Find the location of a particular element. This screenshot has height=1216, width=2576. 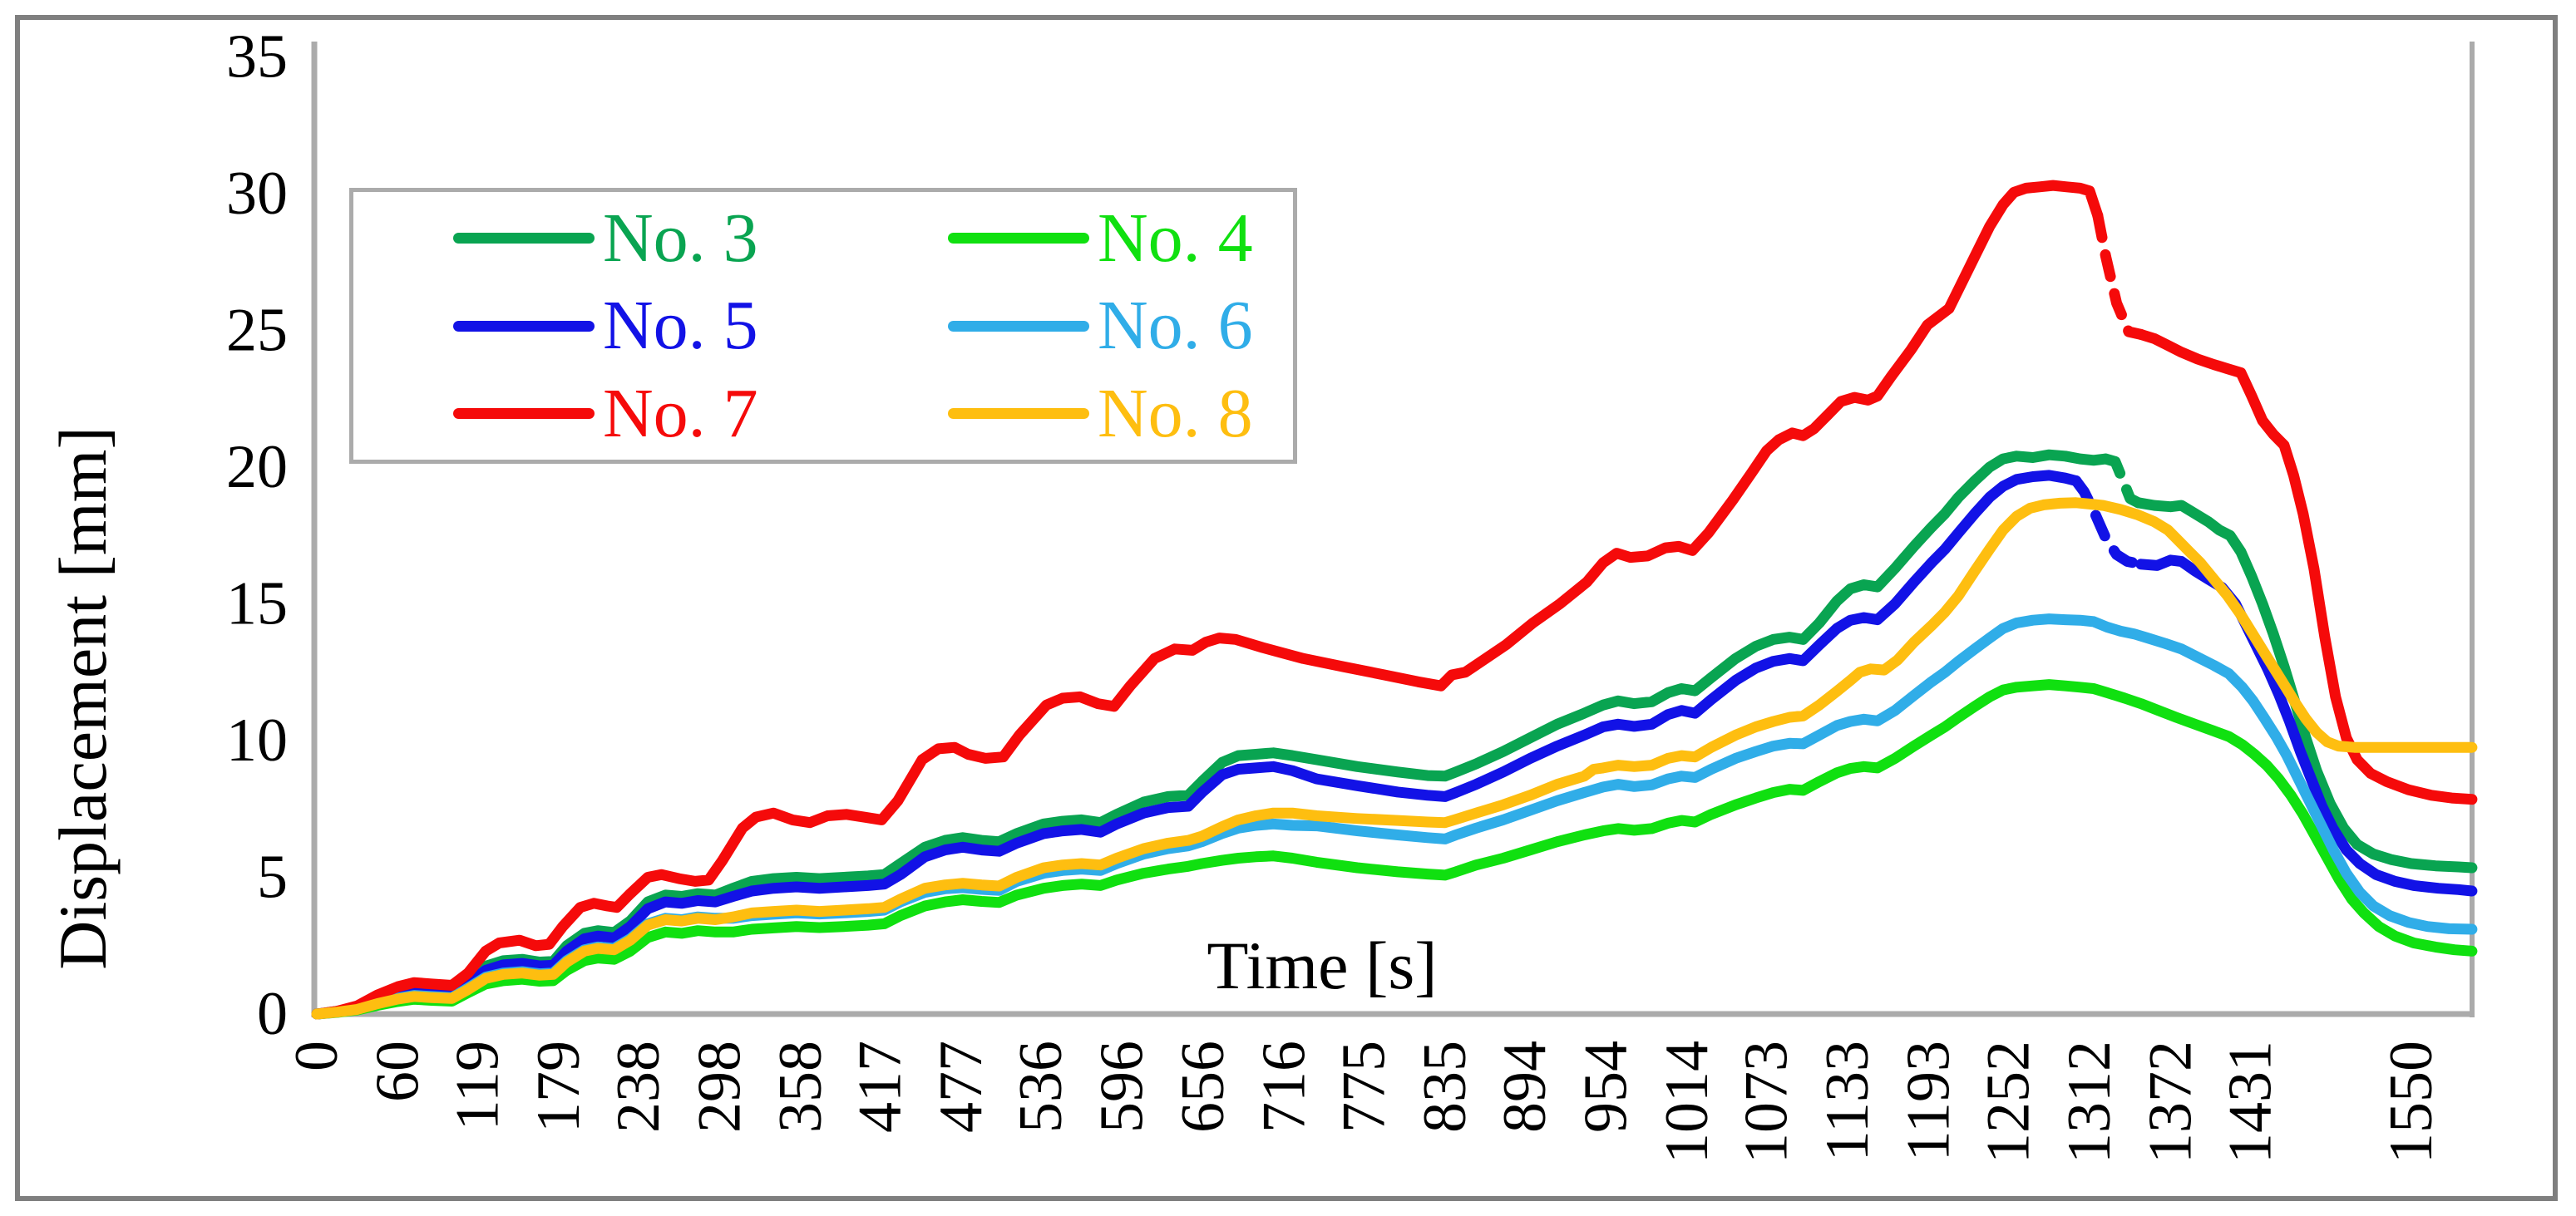

y-tick-label-15: 15 is located at coordinates (257, 604).